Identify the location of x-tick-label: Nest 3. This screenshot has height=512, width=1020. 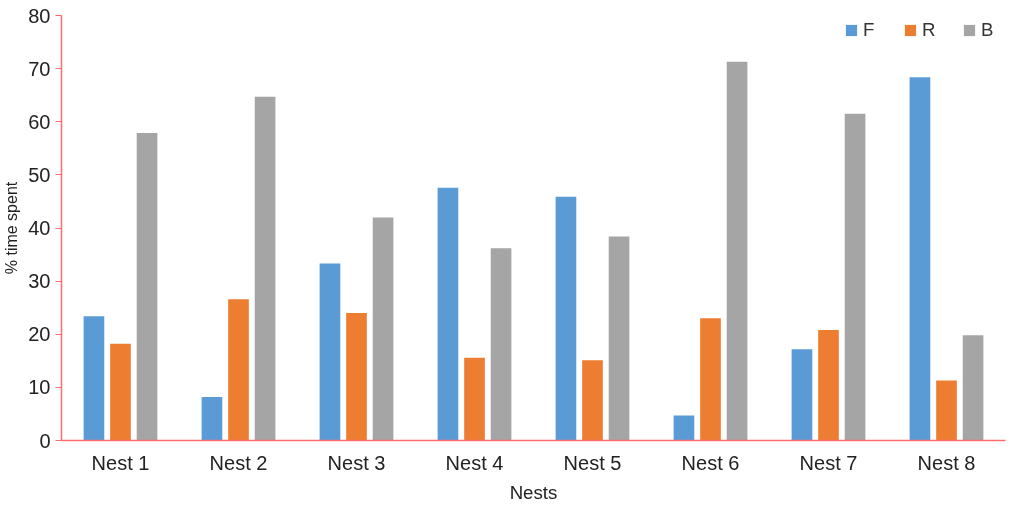
(356, 462).